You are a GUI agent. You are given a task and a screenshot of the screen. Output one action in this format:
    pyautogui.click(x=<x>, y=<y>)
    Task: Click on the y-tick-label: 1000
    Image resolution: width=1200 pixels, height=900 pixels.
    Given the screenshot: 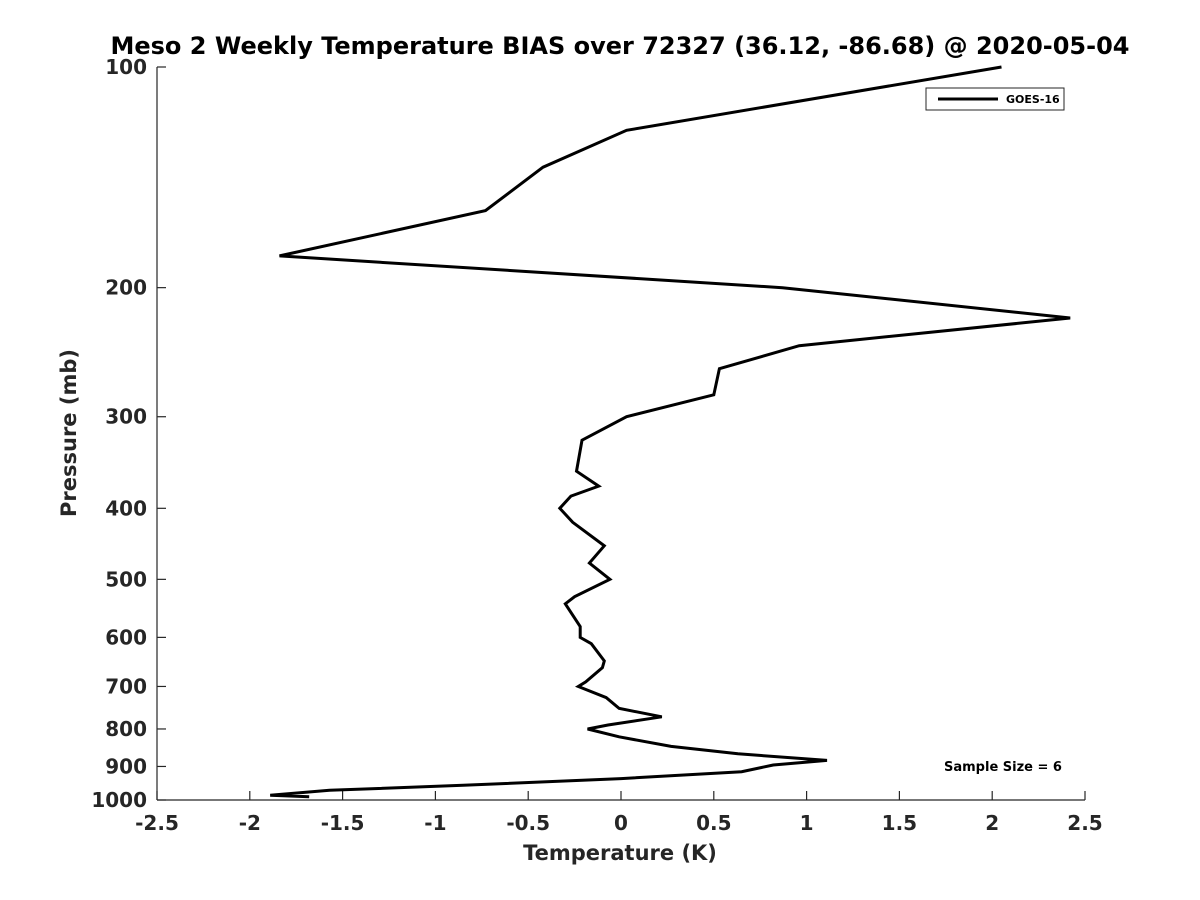 What is the action you would take?
    pyautogui.click(x=119, y=800)
    